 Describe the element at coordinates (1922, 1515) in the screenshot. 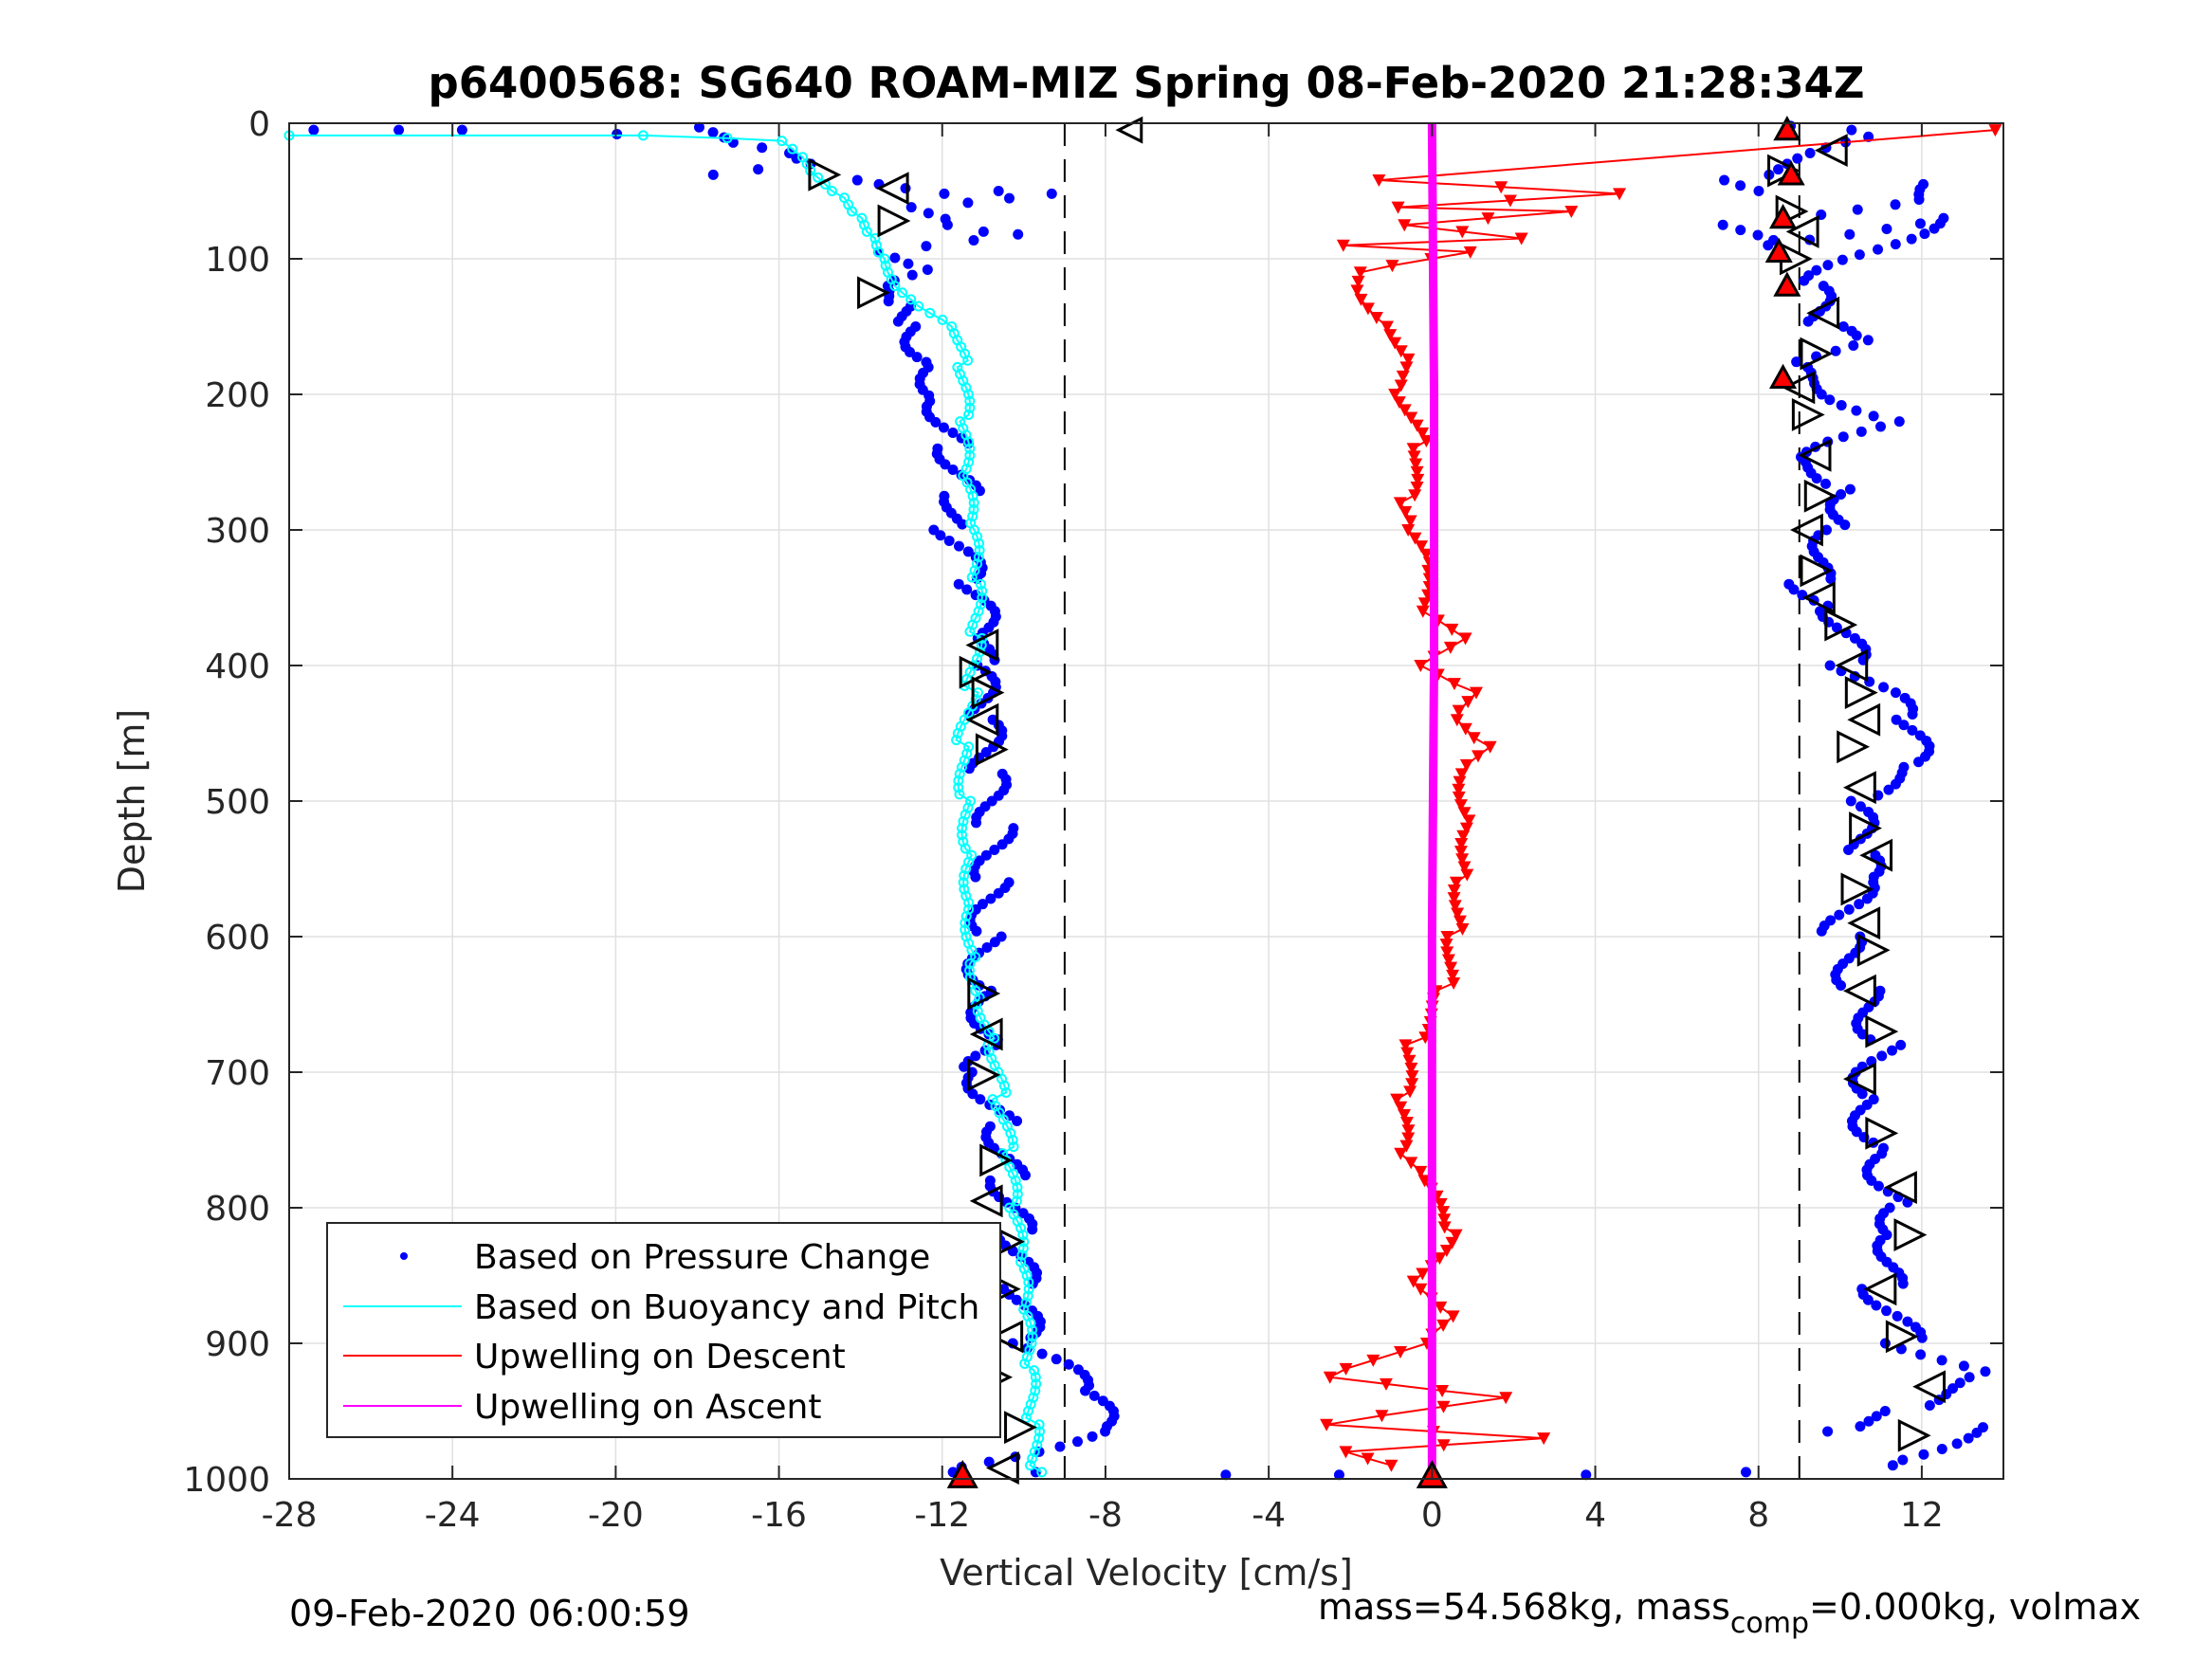

I see `x-tick-label: 12` at that location.